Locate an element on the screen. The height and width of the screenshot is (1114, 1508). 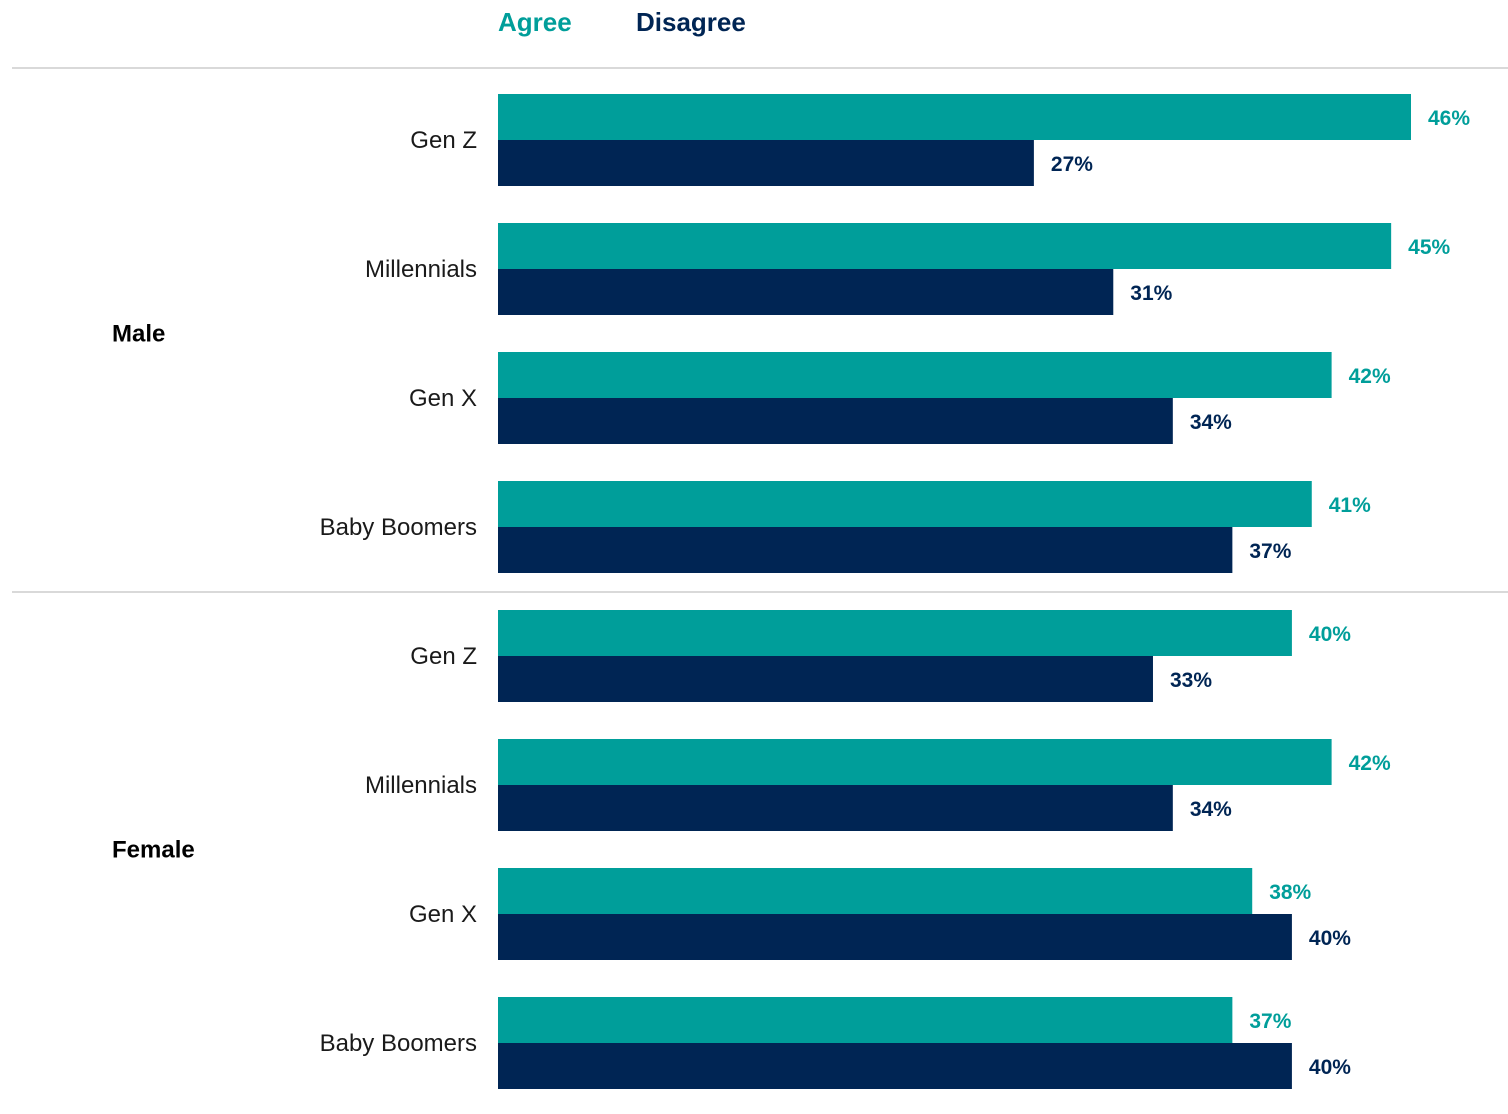
value-label-disagree: 33% is located at coordinates (1191, 680).